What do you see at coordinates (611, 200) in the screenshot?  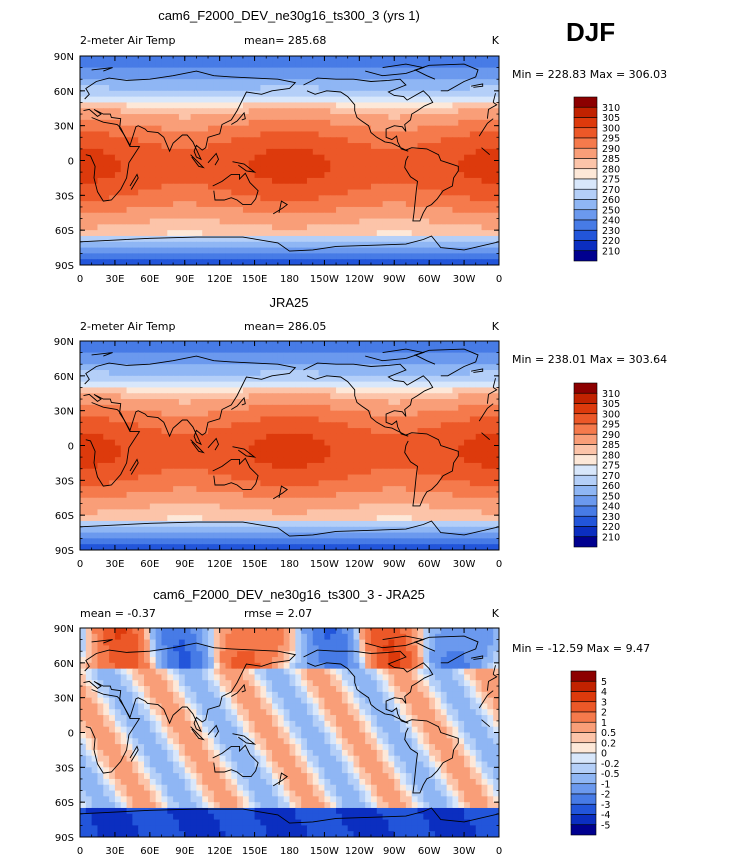 I see `colorbar-label: 260` at bounding box center [611, 200].